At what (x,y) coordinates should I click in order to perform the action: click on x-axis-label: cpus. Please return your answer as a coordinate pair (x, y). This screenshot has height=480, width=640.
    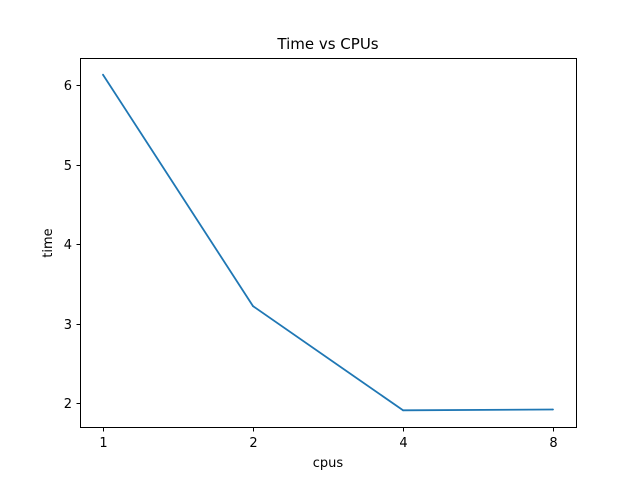
    Looking at the image, I should click on (328, 463).